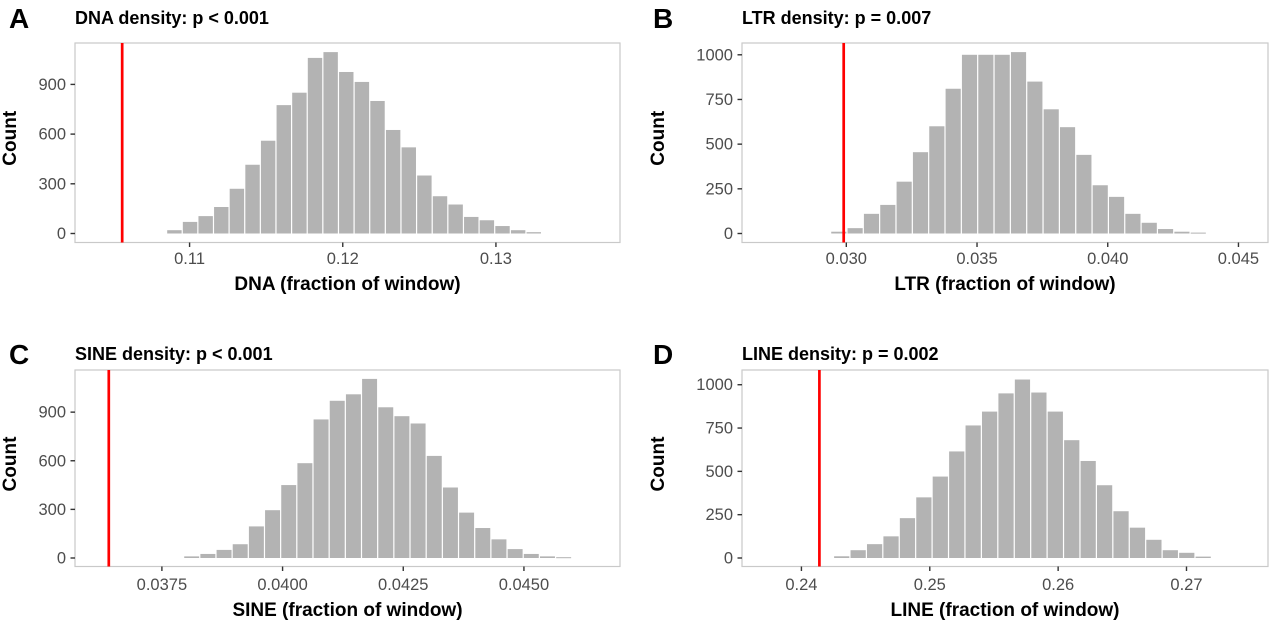 The height and width of the screenshot is (628, 1280). What do you see at coordinates (1107, 259) in the screenshot?
I see `x-axis-tick-label: 0.040` at bounding box center [1107, 259].